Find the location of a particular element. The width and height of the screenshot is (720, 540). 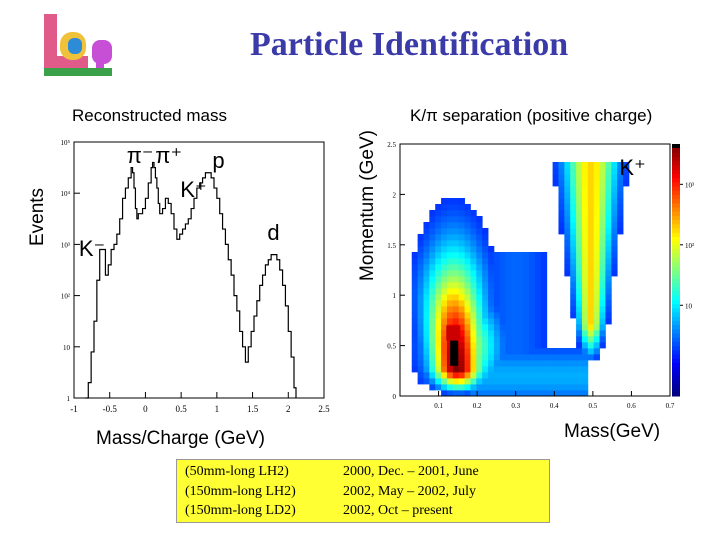

left-x-tick-label: 0 is located at coordinates (145, 408).